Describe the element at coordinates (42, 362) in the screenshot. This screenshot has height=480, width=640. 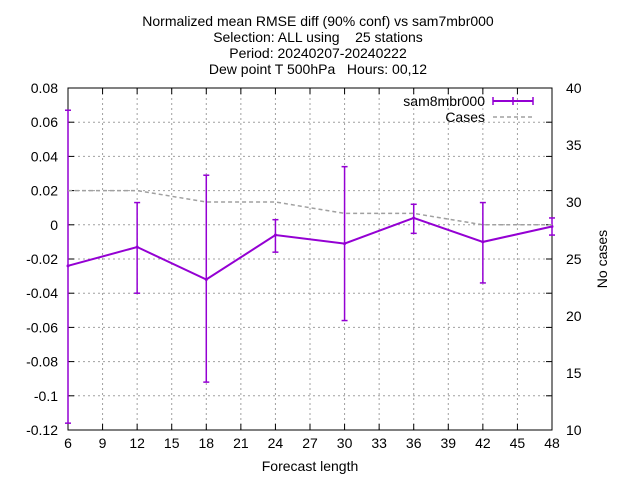
I see `y-tick-label: -0.08` at that location.